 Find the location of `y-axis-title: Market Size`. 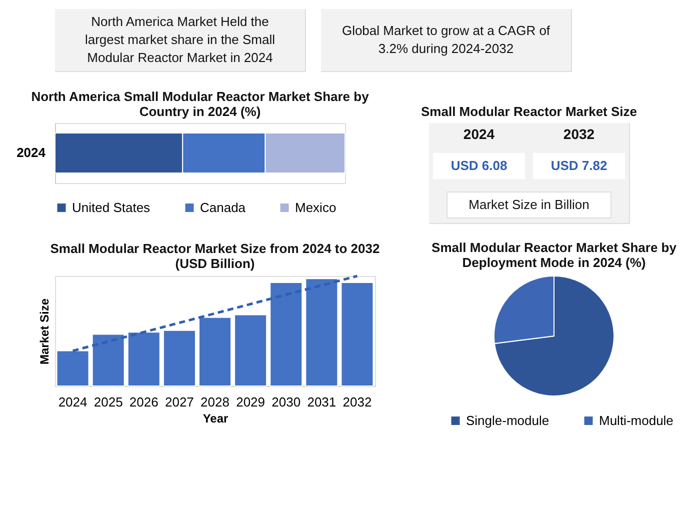

y-axis-title: Market Size is located at coordinates (45, 331).